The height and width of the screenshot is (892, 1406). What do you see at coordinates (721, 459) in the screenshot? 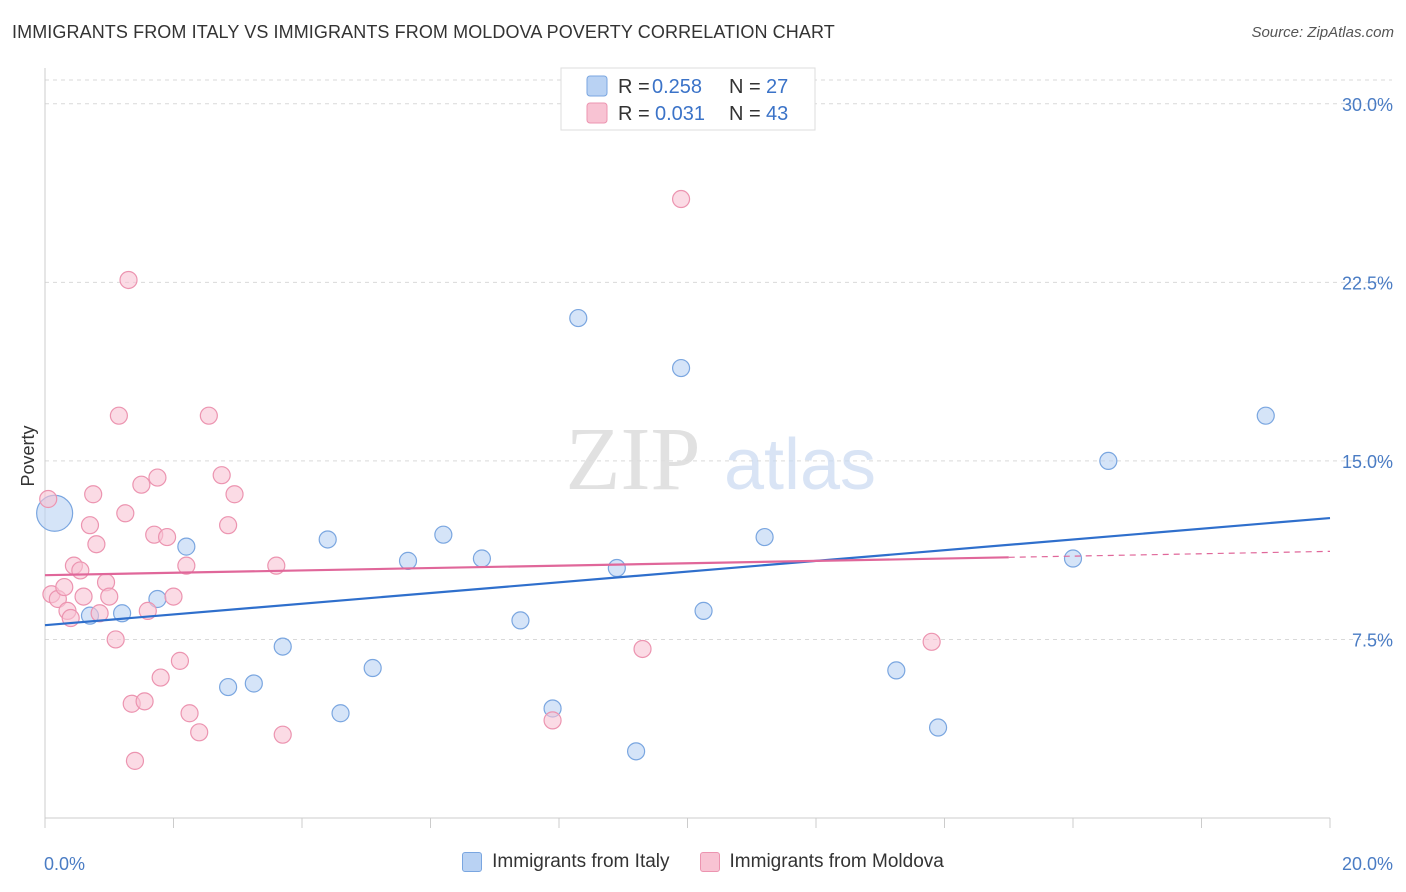
I see `watermark: ZIP atlas` at bounding box center [721, 459].